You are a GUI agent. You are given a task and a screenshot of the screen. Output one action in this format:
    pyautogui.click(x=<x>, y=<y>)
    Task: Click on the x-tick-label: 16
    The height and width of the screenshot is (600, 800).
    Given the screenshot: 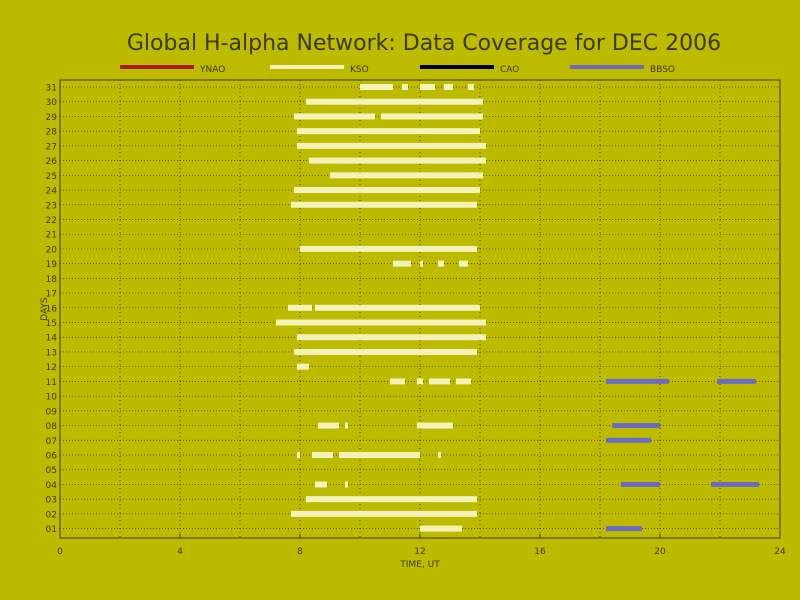 What is the action you would take?
    pyautogui.click(x=540, y=552)
    